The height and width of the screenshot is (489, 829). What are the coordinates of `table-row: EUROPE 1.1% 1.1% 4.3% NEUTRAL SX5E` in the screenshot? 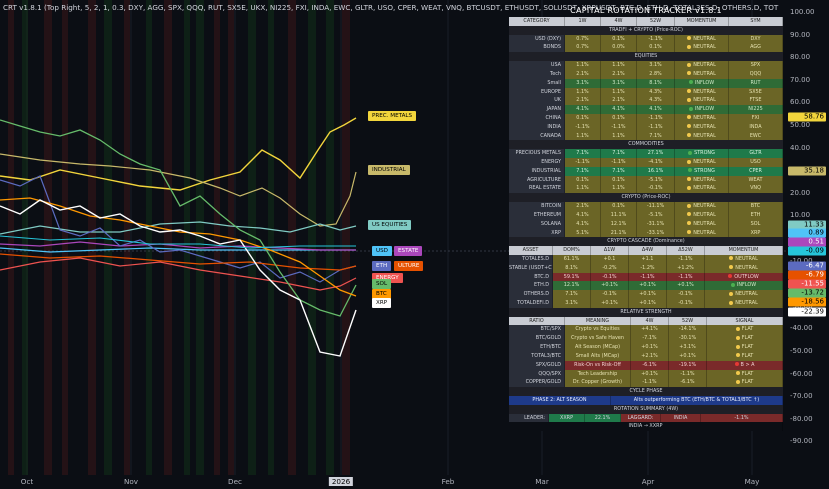 It's located at (646, 92).